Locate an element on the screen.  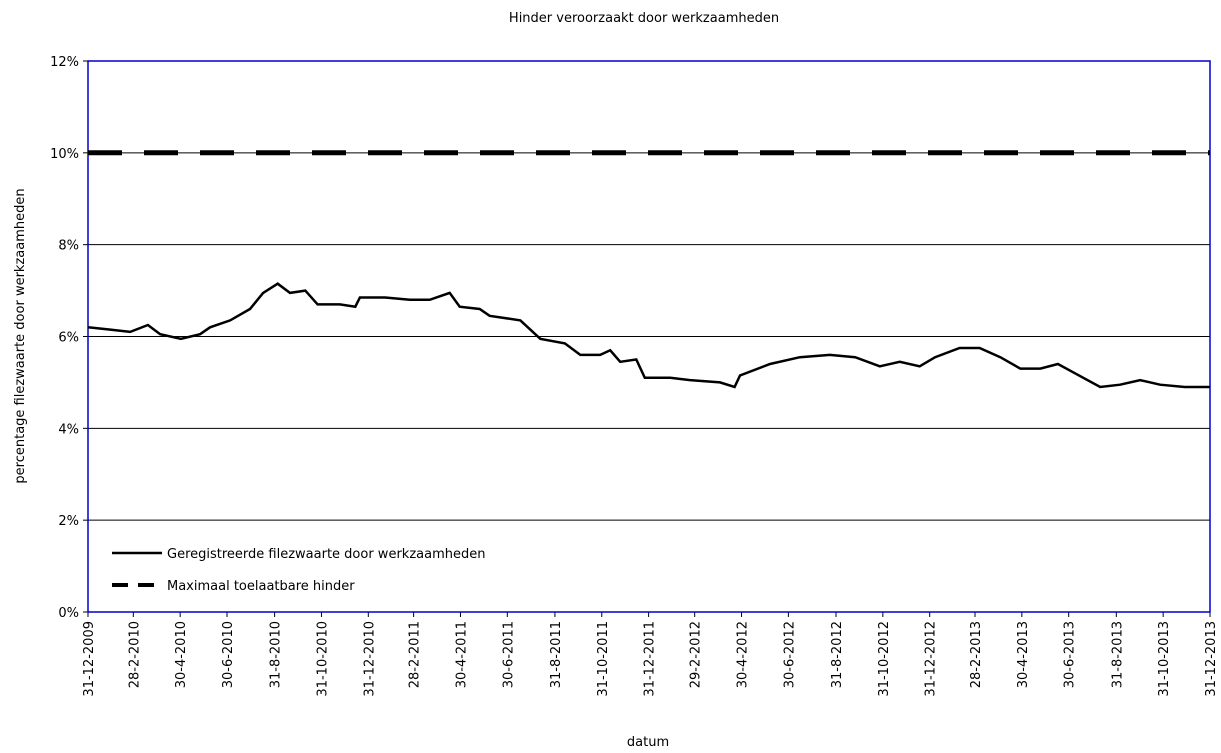
x-tick-label: 30-4-2012 is located at coordinates (743, 654).